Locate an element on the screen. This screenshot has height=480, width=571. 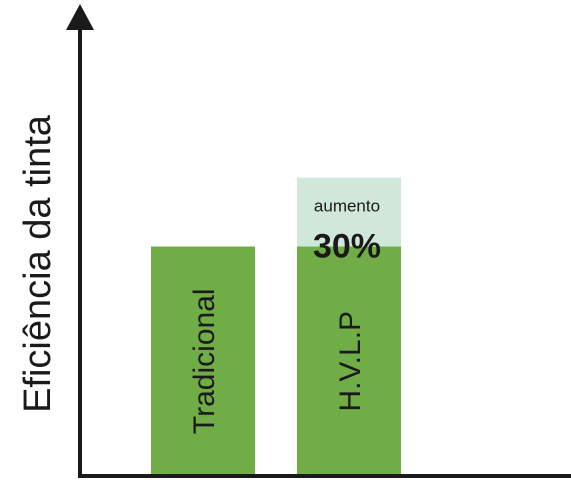
bar-increase-segment is located at coordinates (349, 212).